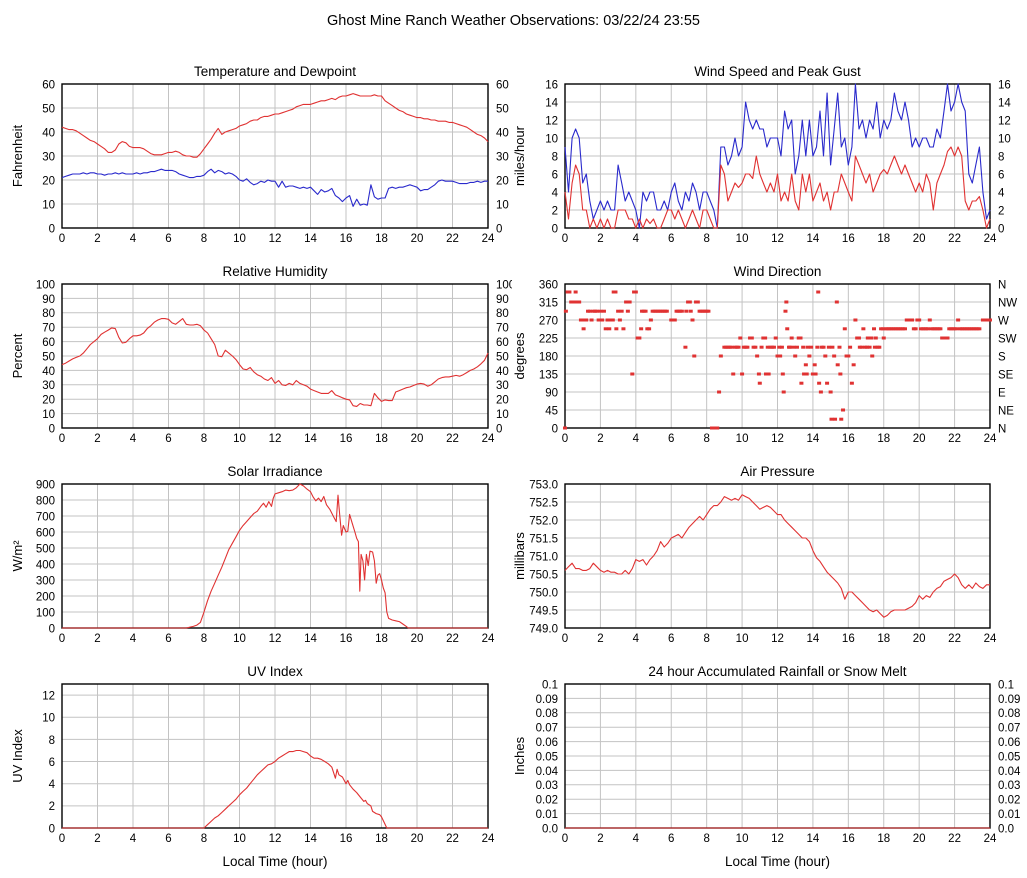 The width and height of the screenshot is (1027, 878). What do you see at coordinates (548, 357) in the screenshot?
I see `svg-text: 180` at bounding box center [548, 357].